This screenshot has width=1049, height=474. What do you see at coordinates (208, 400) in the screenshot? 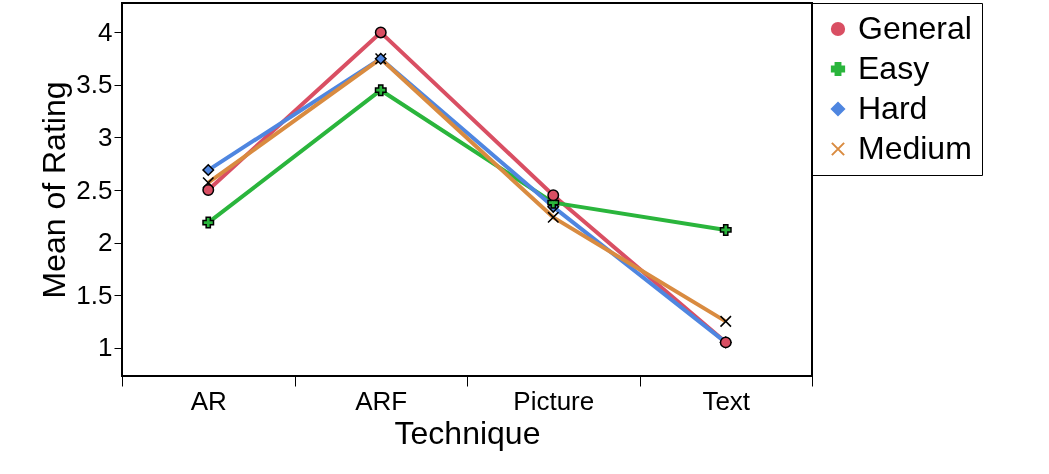
I see `x-tick-label: AR` at bounding box center [208, 400].